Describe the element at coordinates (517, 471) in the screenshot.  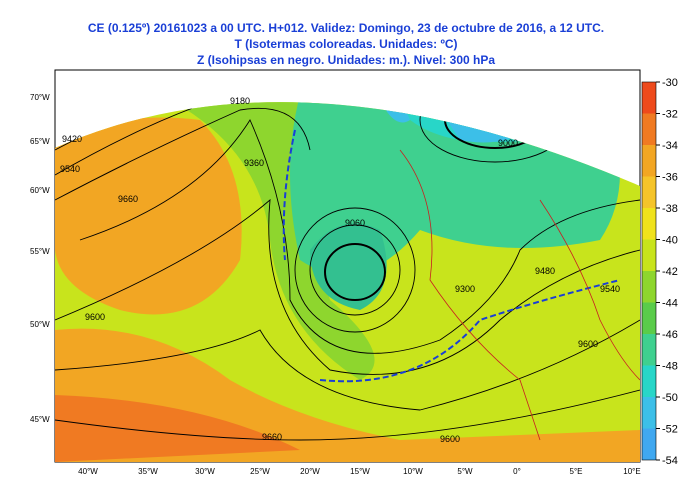
I see `longitude-label: 0°` at that location.